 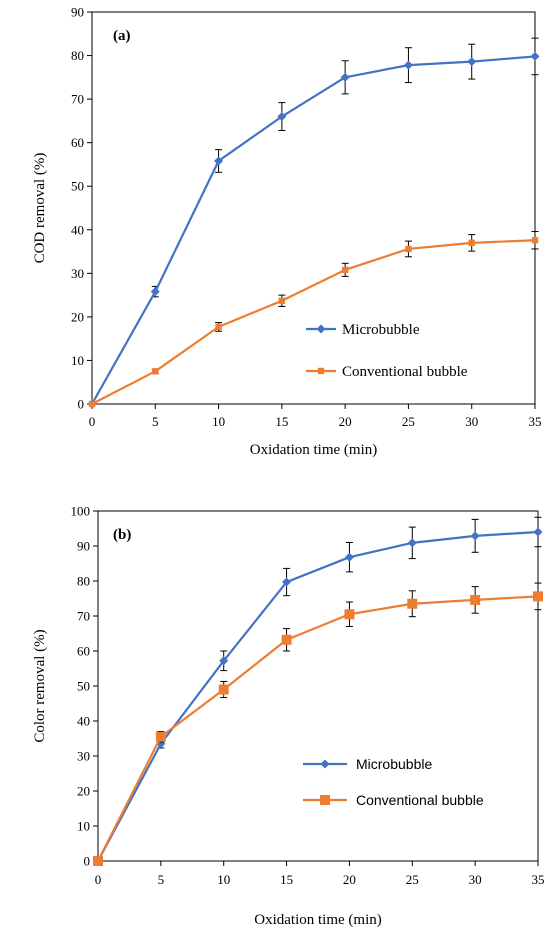 What do you see at coordinates (81, 511) in the screenshot?
I see `y-tick-label: 100` at bounding box center [81, 511].